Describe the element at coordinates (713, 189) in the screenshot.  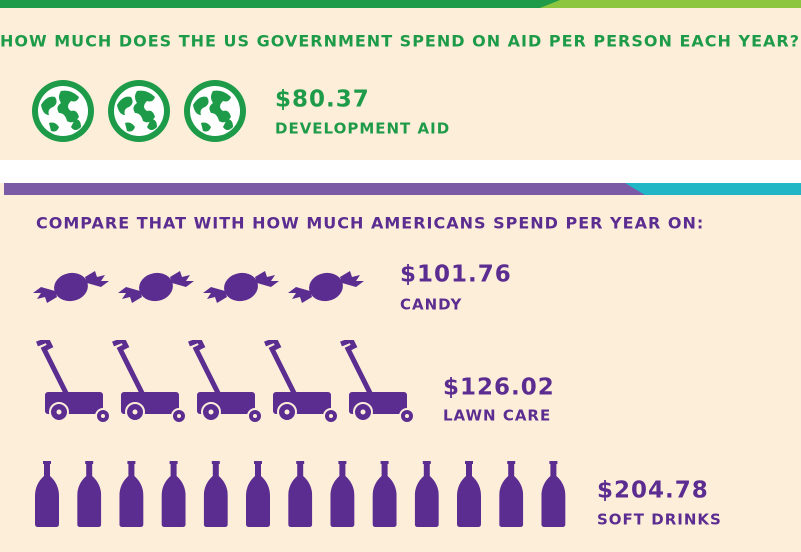
I see `divider-accent` at that location.